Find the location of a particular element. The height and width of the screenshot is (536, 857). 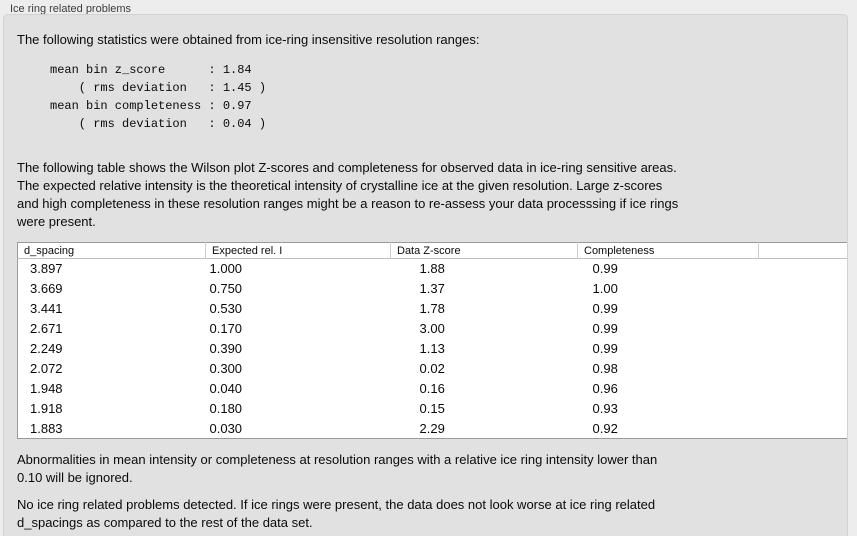

table-cell: 0.030 is located at coordinates (226, 428).